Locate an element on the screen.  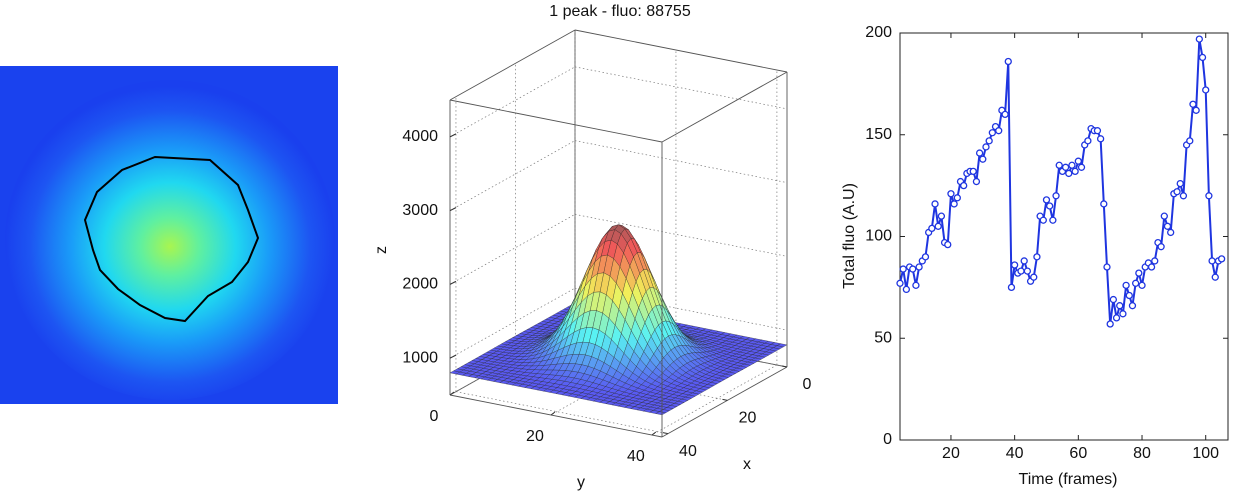
x-tick-label: 60 is located at coordinates (1078, 453).